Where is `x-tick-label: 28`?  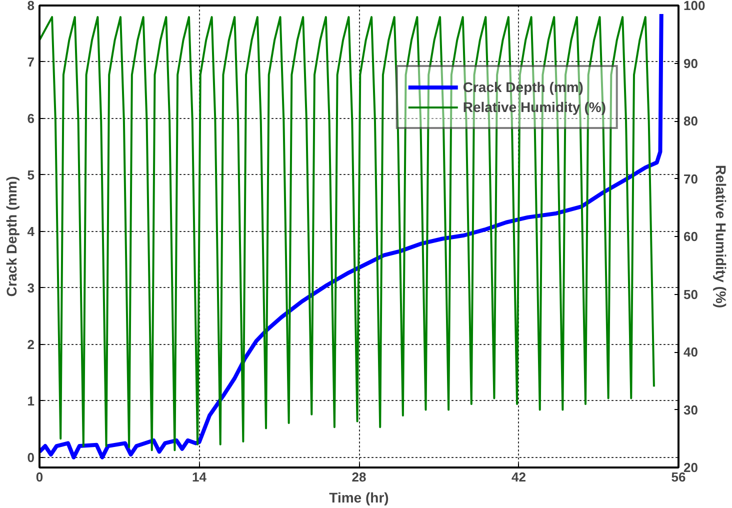 x-tick-label: 28 is located at coordinates (359, 477).